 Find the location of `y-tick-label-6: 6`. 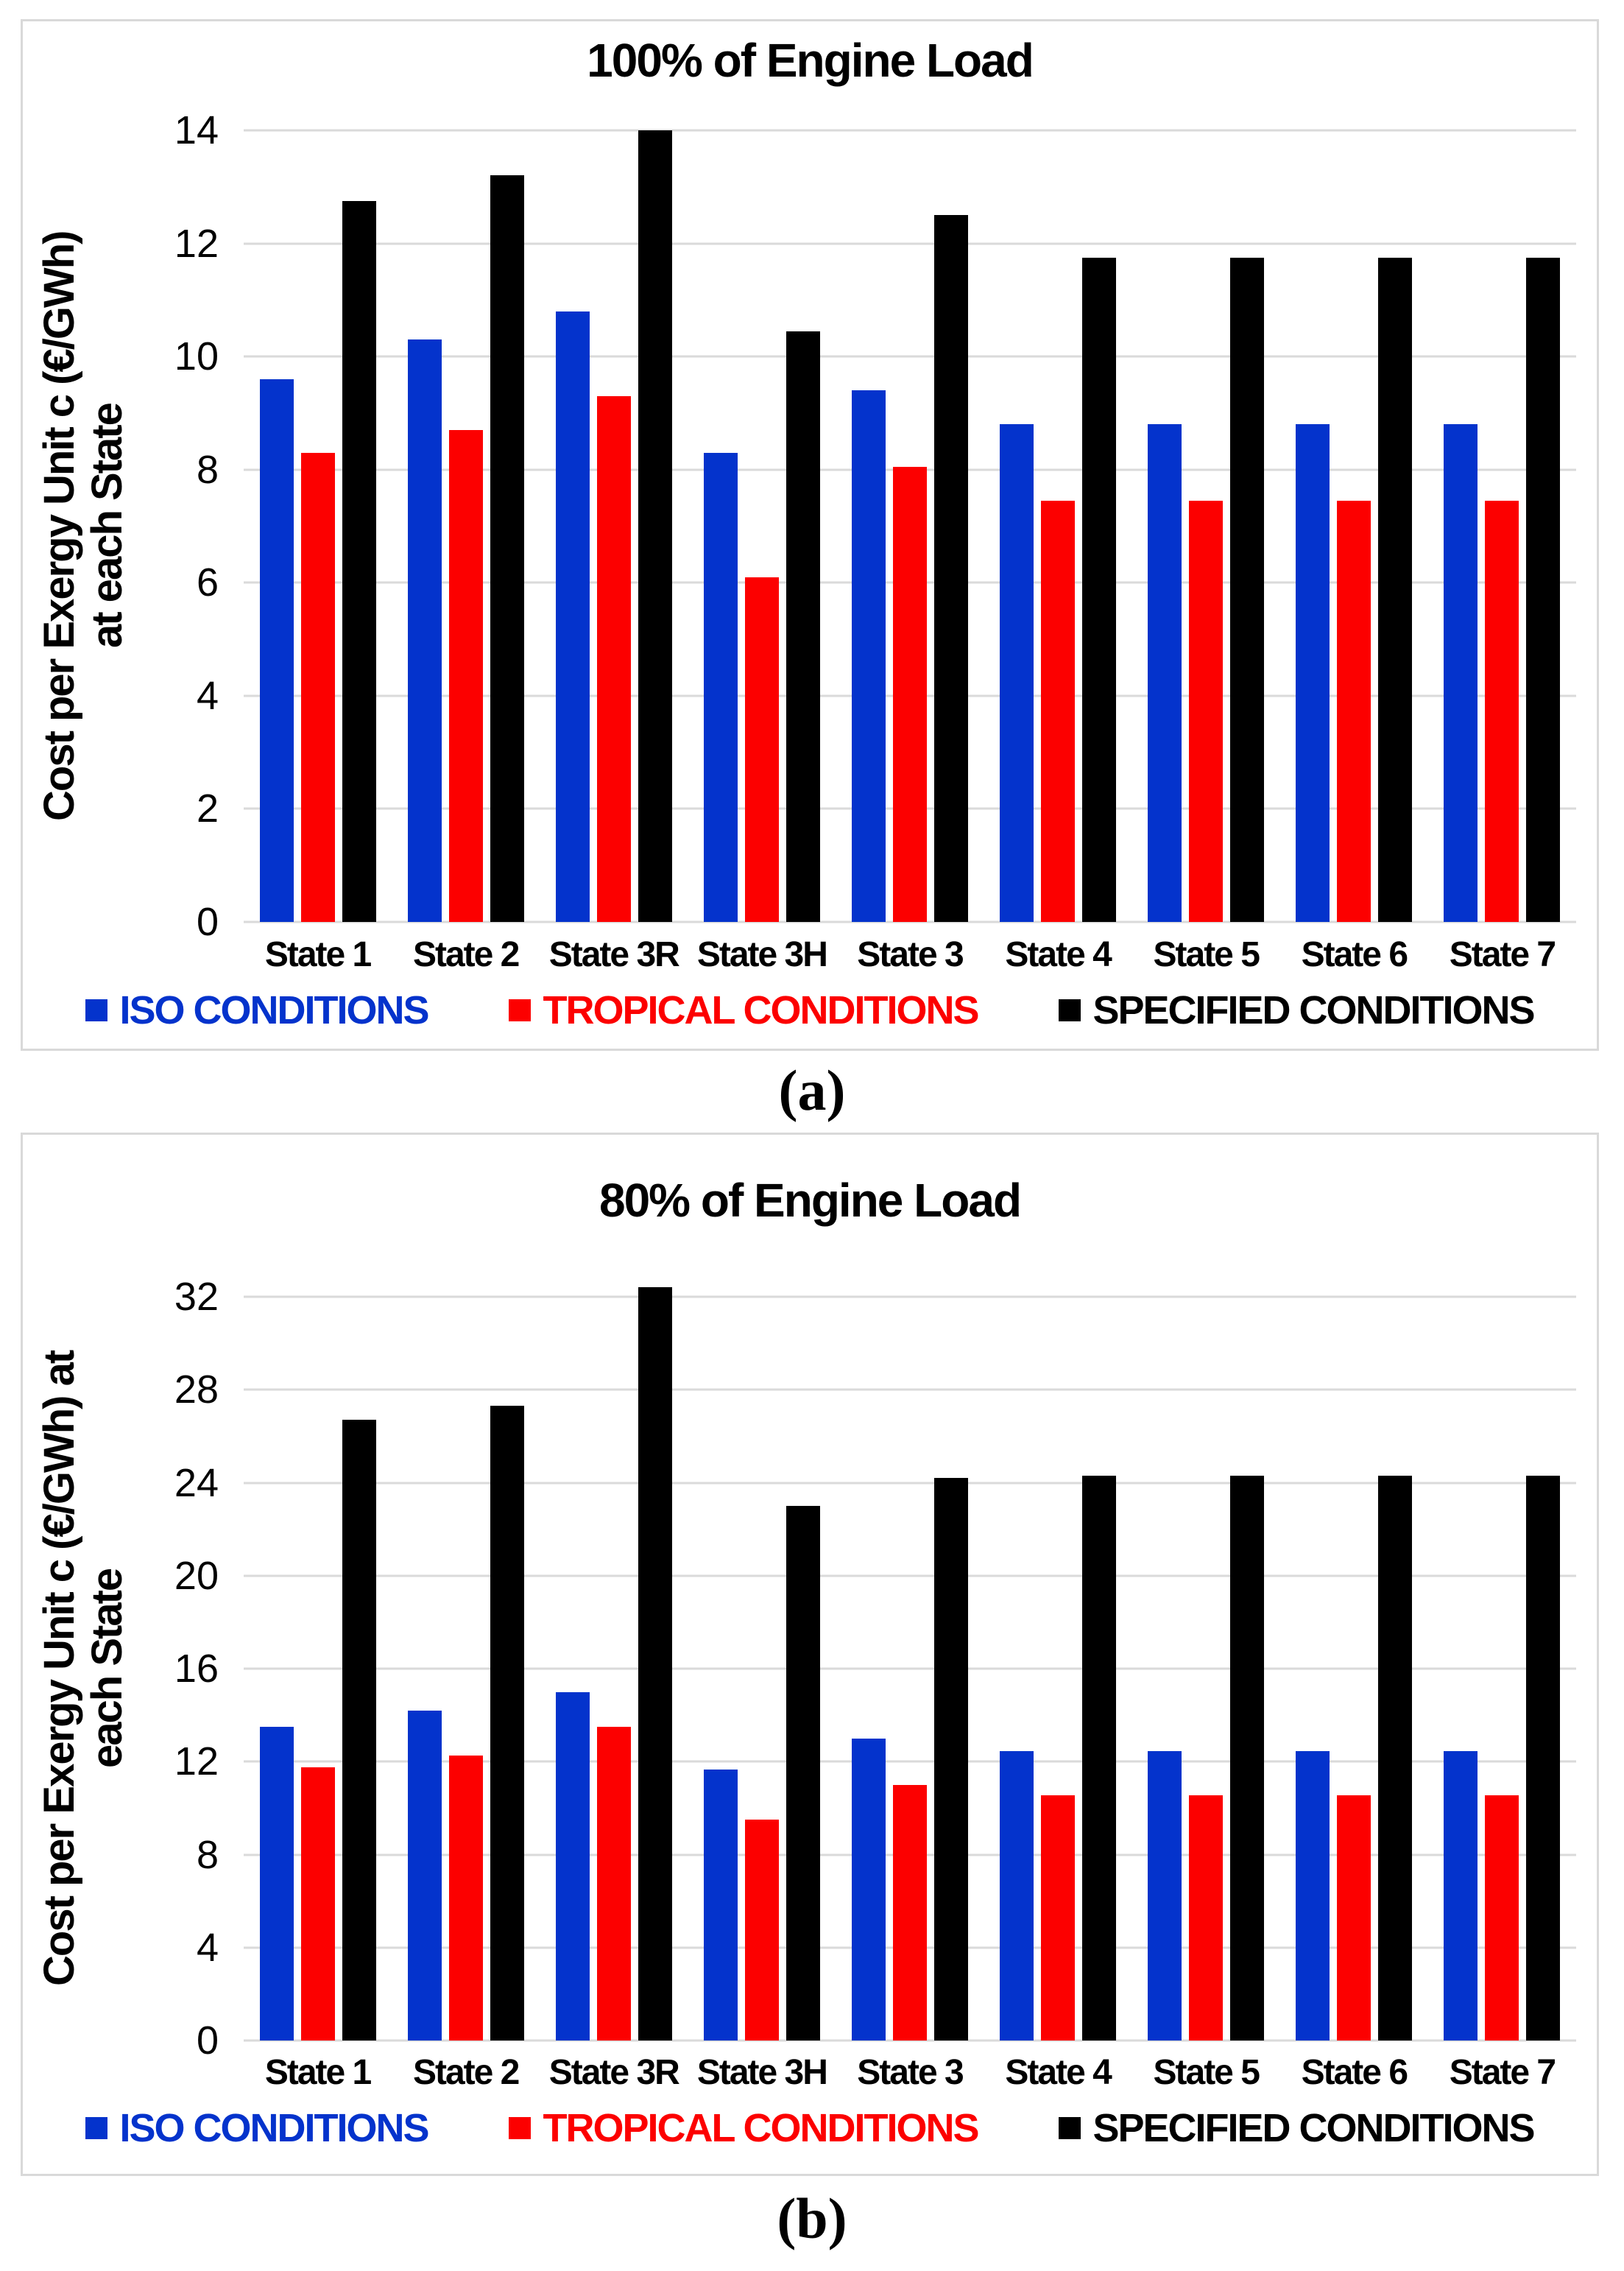

y-tick-label-6: 6 is located at coordinates (208, 582).